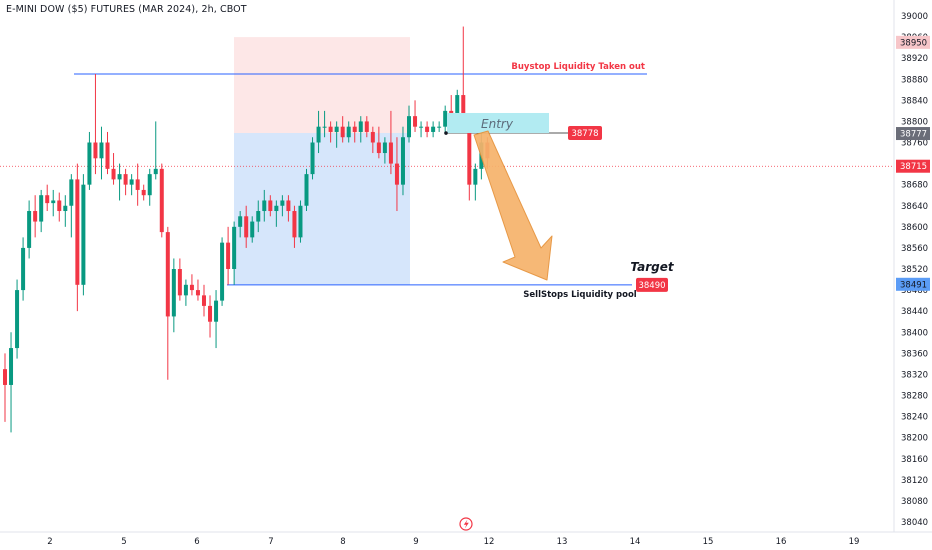 The image size is (932, 550). Describe the element at coordinates (914, 397) in the screenshot. I see `price-tick-label: 38280` at that location.